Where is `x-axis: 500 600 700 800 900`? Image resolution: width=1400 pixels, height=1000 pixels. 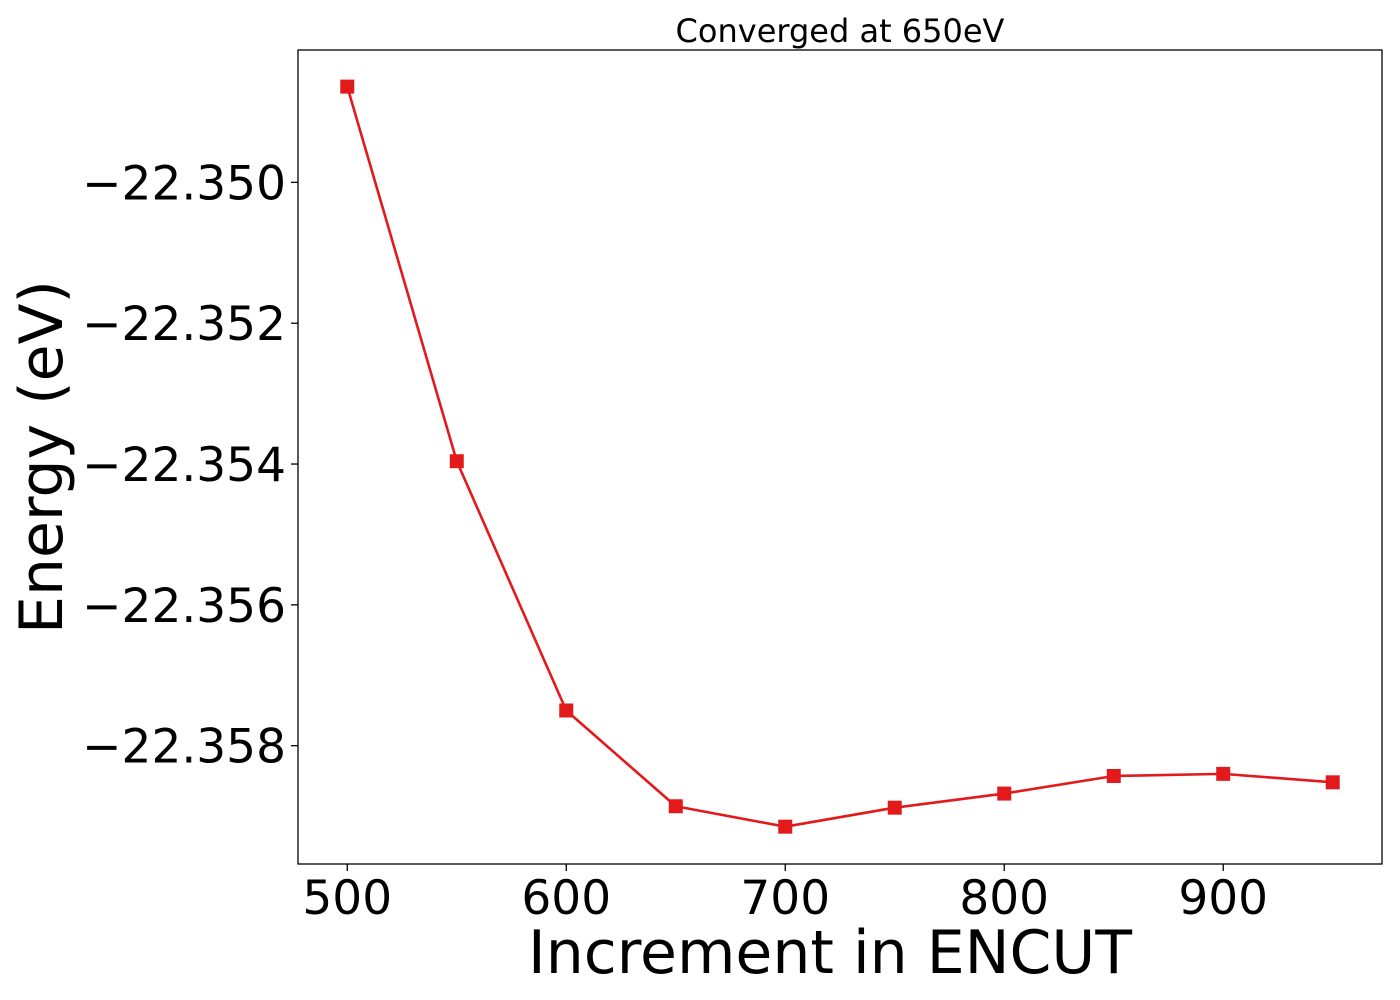
x-axis: 500 600 700 800 900 is located at coordinates (785, 895).